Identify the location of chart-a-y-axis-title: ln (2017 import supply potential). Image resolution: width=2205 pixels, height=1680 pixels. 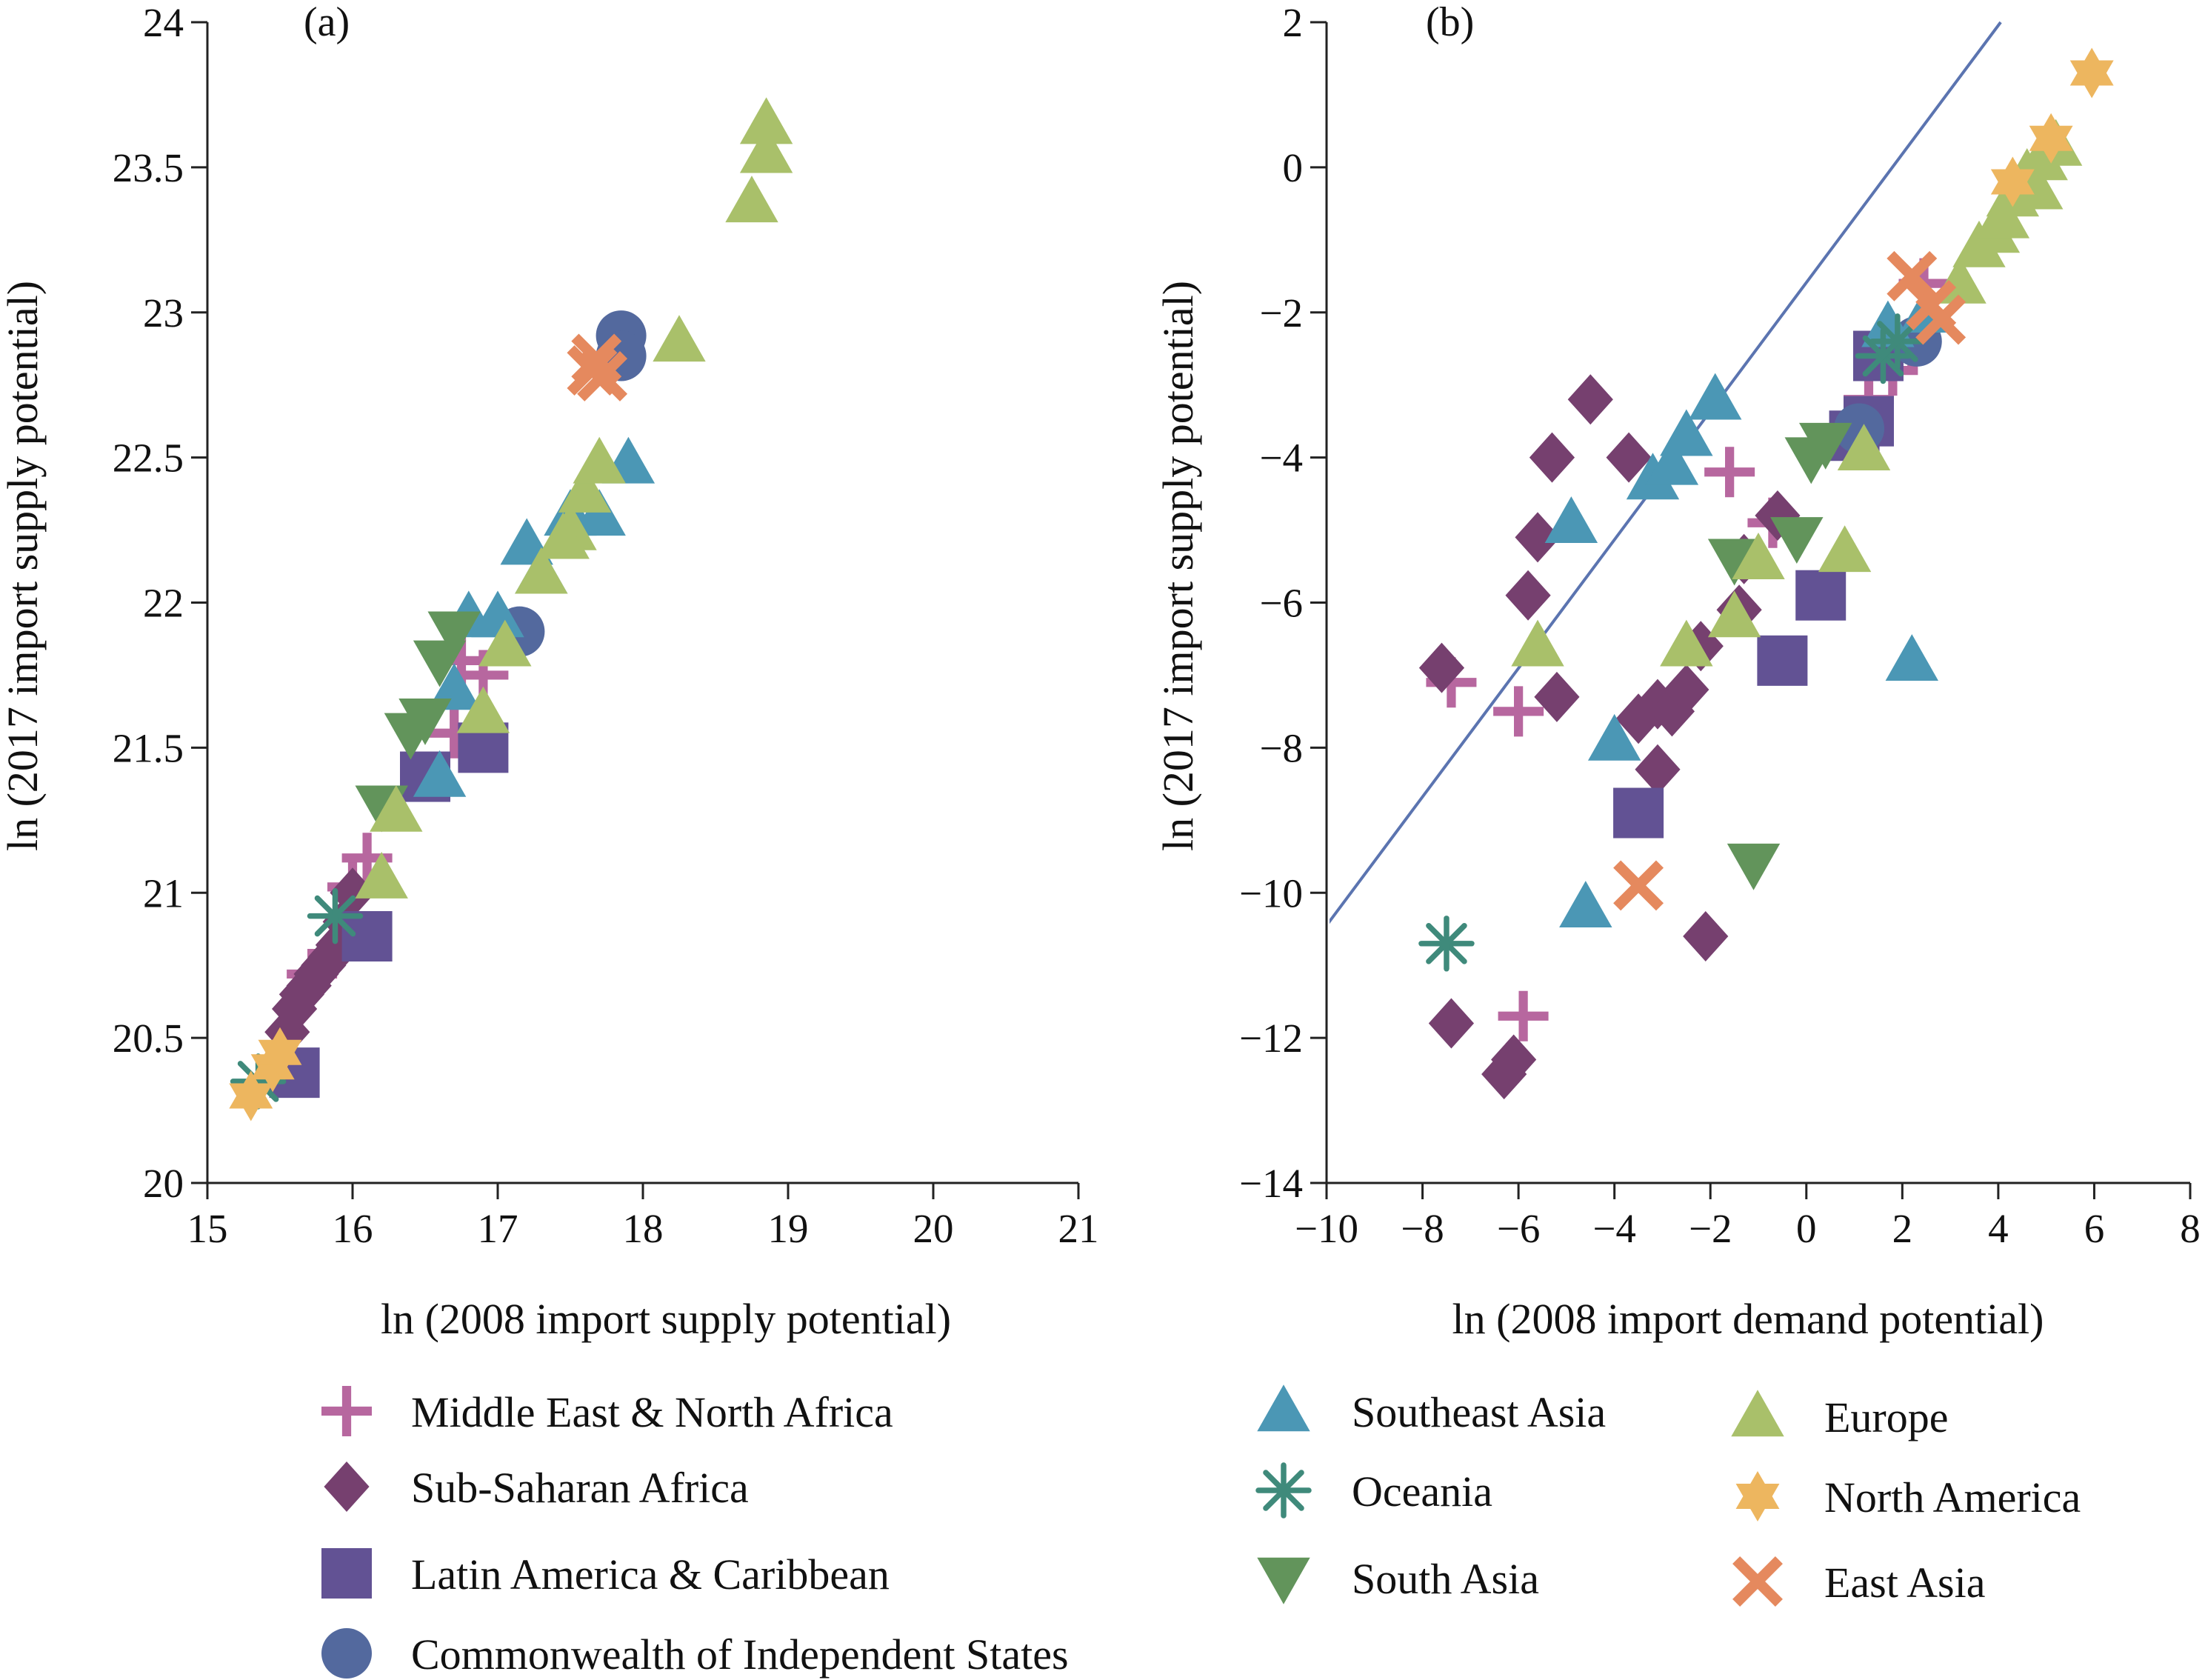
(23, 566).